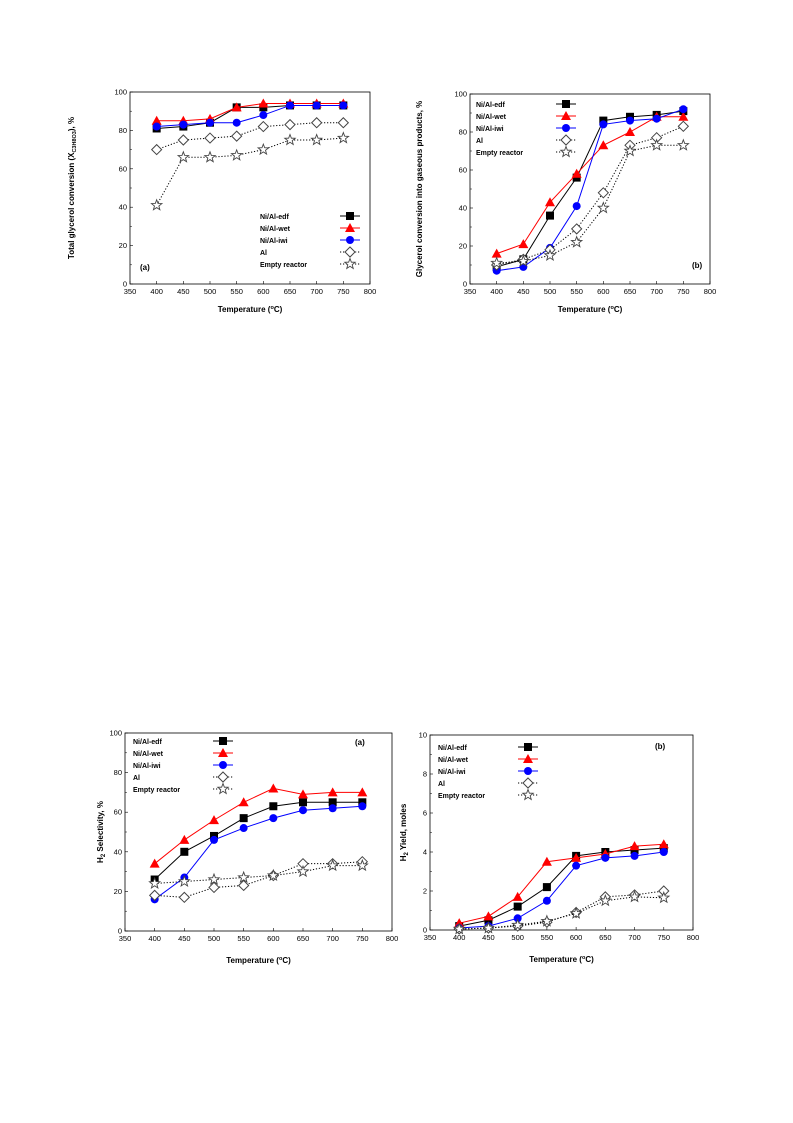  I want to click on legend-label: Ni/Al-iwi, so click(490, 129).